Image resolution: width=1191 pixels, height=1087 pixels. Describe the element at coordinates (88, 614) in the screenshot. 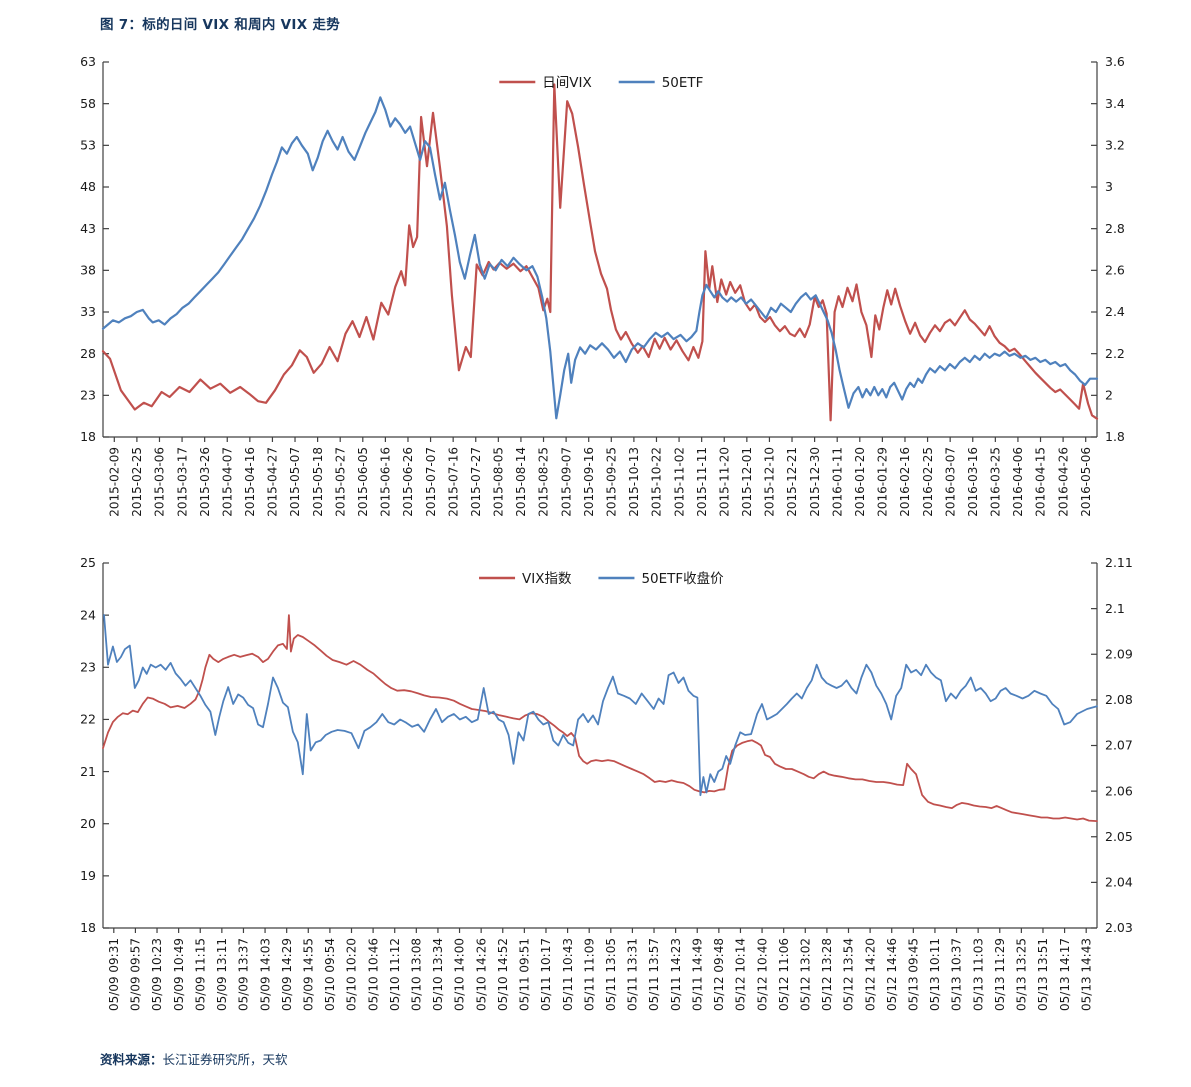

I see `y-left-label: 24` at that location.